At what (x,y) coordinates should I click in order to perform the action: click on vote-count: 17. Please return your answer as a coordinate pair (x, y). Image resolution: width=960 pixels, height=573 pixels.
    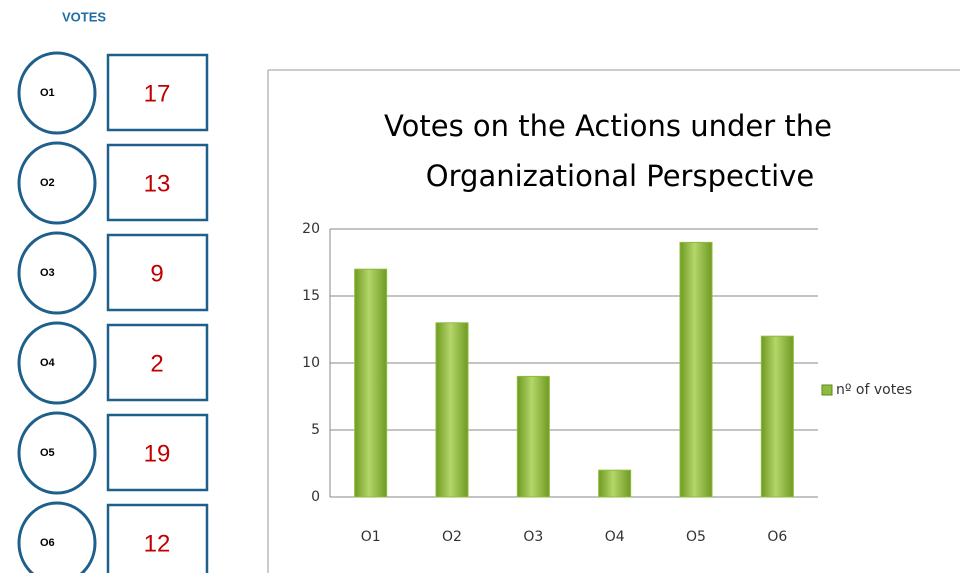
    Looking at the image, I should click on (157, 93).